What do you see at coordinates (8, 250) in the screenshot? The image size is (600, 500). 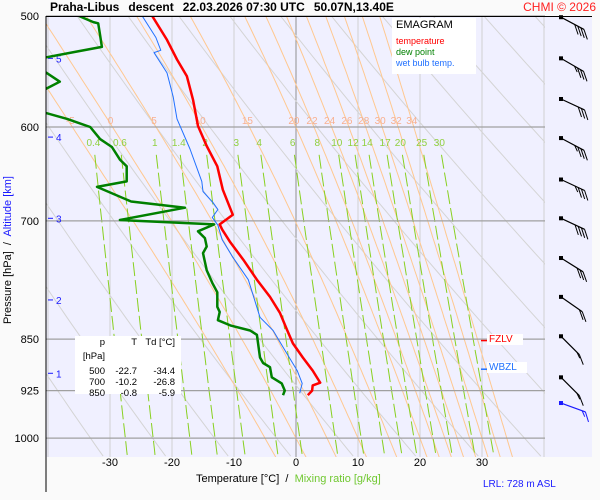 I see `y-axis-title: Pressure [hPa] / Altitude [km]` at bounding box center [8, 250].